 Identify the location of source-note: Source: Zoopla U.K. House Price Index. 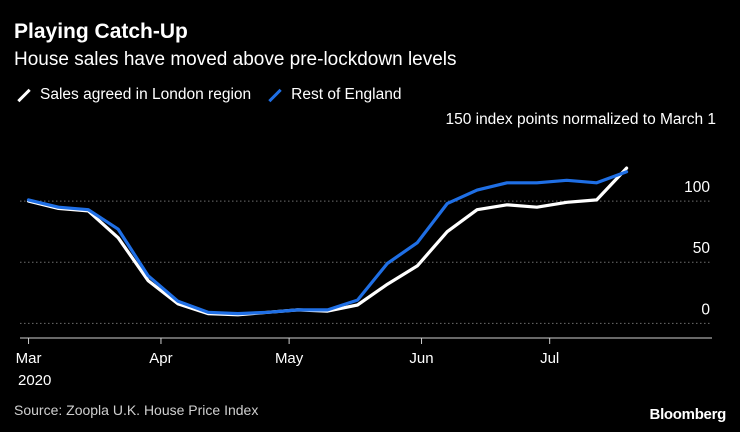
(136, 410).